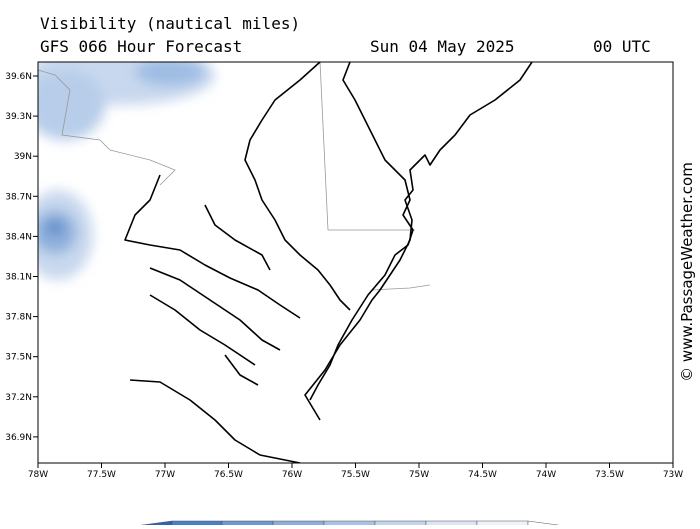 The width and height of the screenshot is (700, 529). I want to click on colorbar, so click(350, 524).